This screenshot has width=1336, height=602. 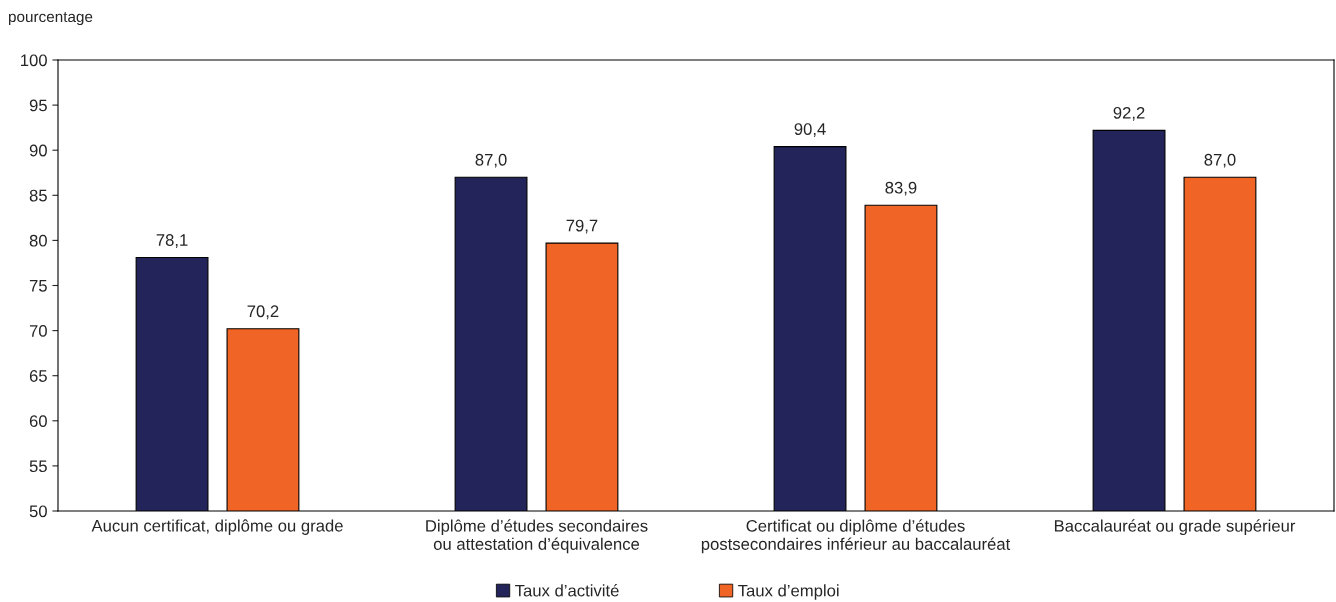 I want to click on data-label: 79,7, so click(x=582, y=226).